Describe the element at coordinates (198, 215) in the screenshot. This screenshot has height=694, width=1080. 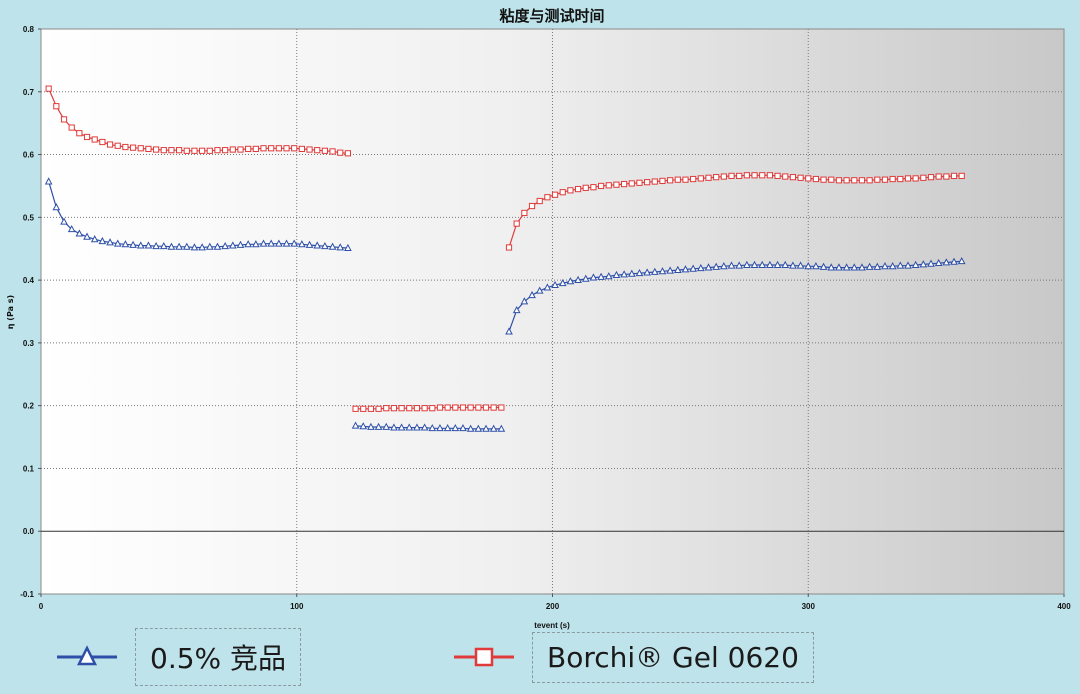
I see `series-line` at that location.